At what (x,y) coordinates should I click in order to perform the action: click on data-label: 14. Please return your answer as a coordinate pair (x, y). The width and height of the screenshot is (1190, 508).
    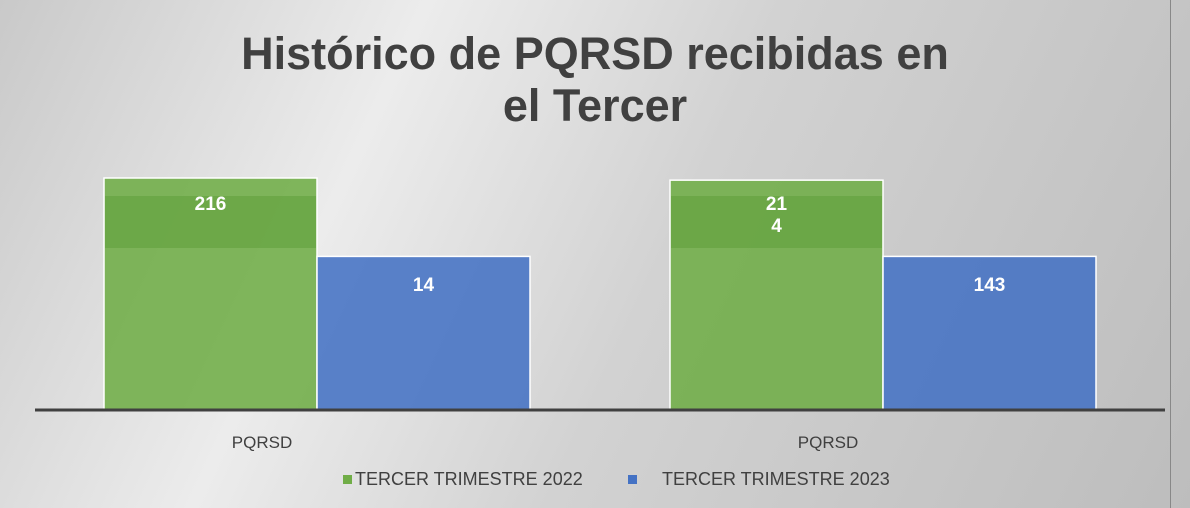
    Looking at the image, I should click on (423, 285).